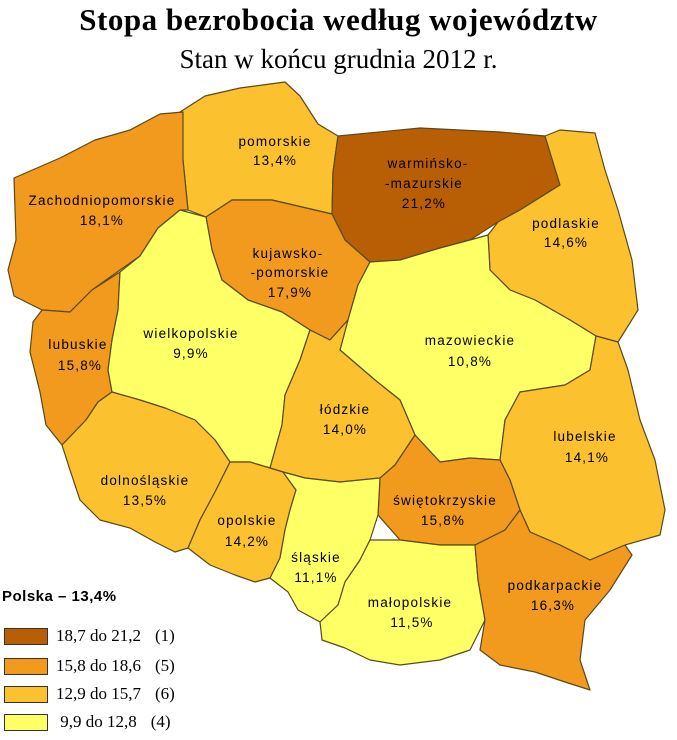 The width and height of the screenshot is (677, 740). Describe the element at coordinates (445, 500) in the screenshot. I see `svg-text: świętokrzyskie` at that location.